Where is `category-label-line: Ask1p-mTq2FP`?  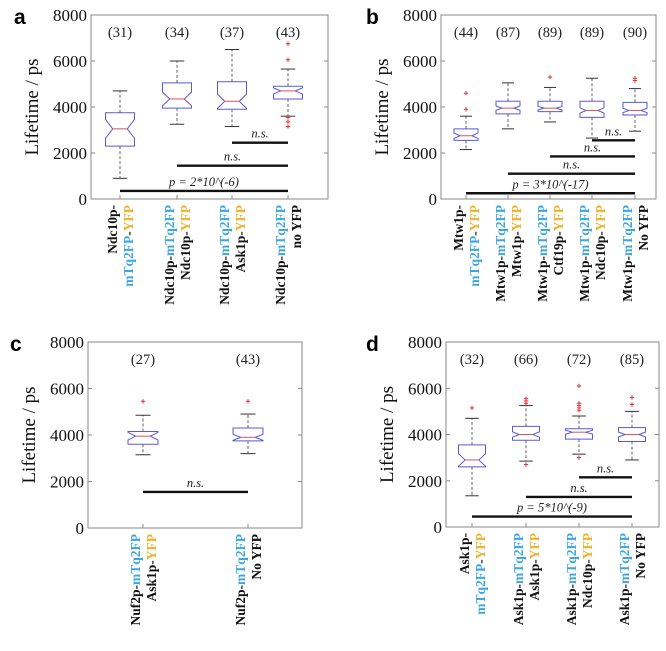 category-label-line: Ask1p-mTq2FP is located at coordinates (518, 579).